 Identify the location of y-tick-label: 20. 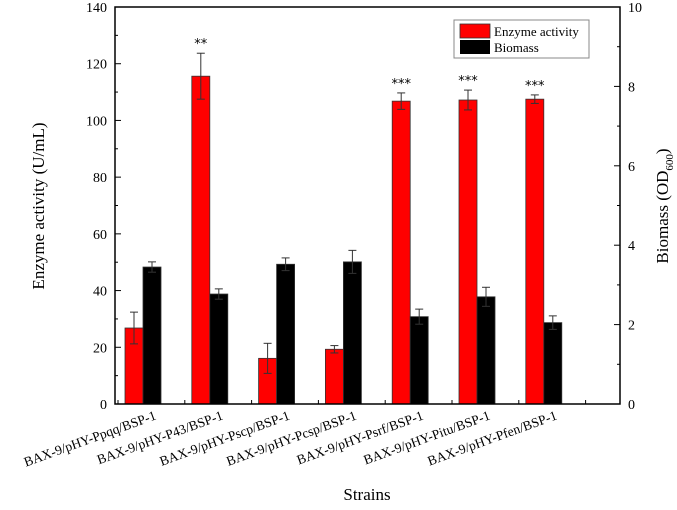
(100, 348).